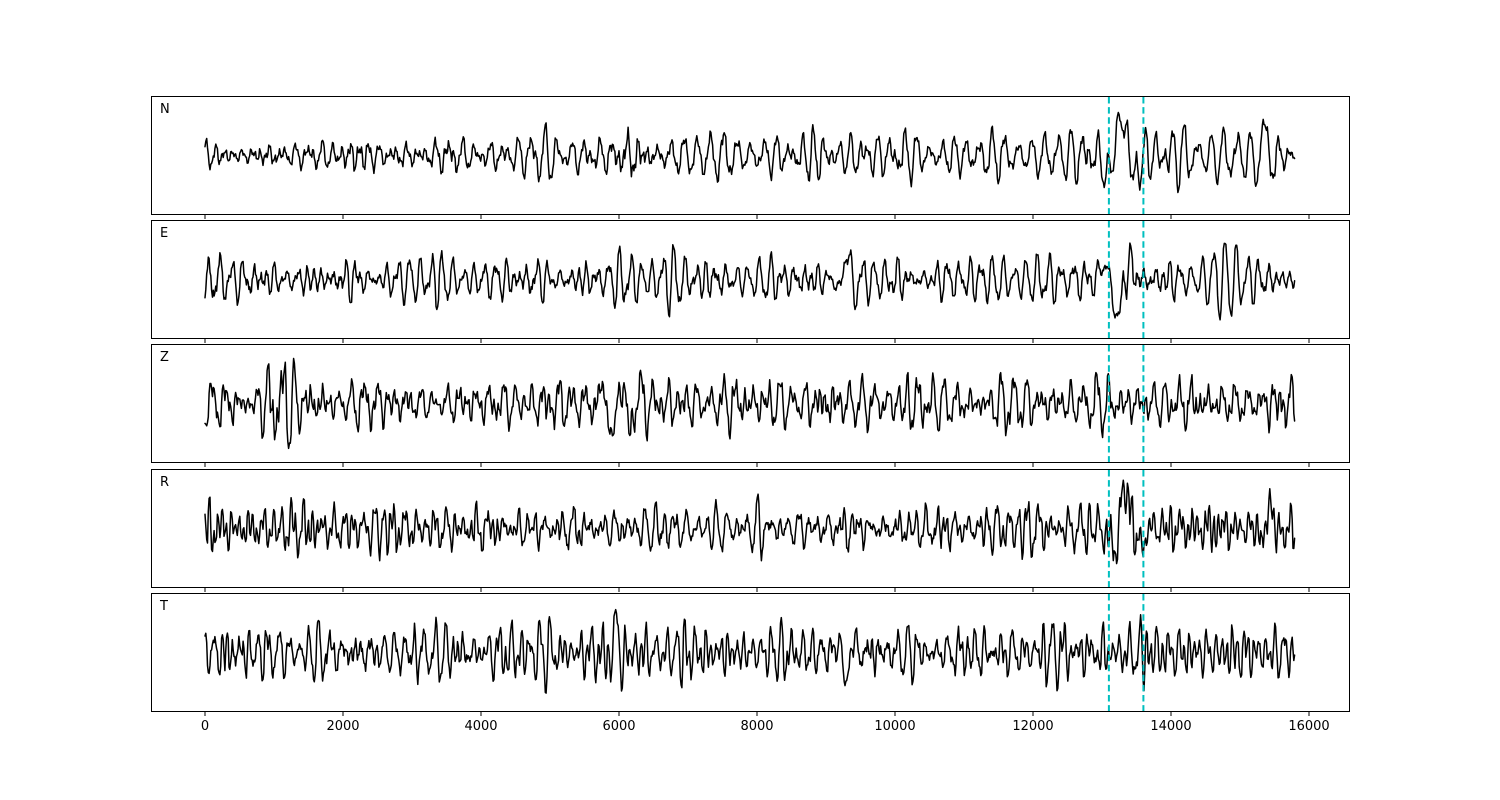 This screenshot has height=800, width=1500. Describe the element at coordinates (205, 726) in the screenshot. I see `x-tick-label: 0` at that location.